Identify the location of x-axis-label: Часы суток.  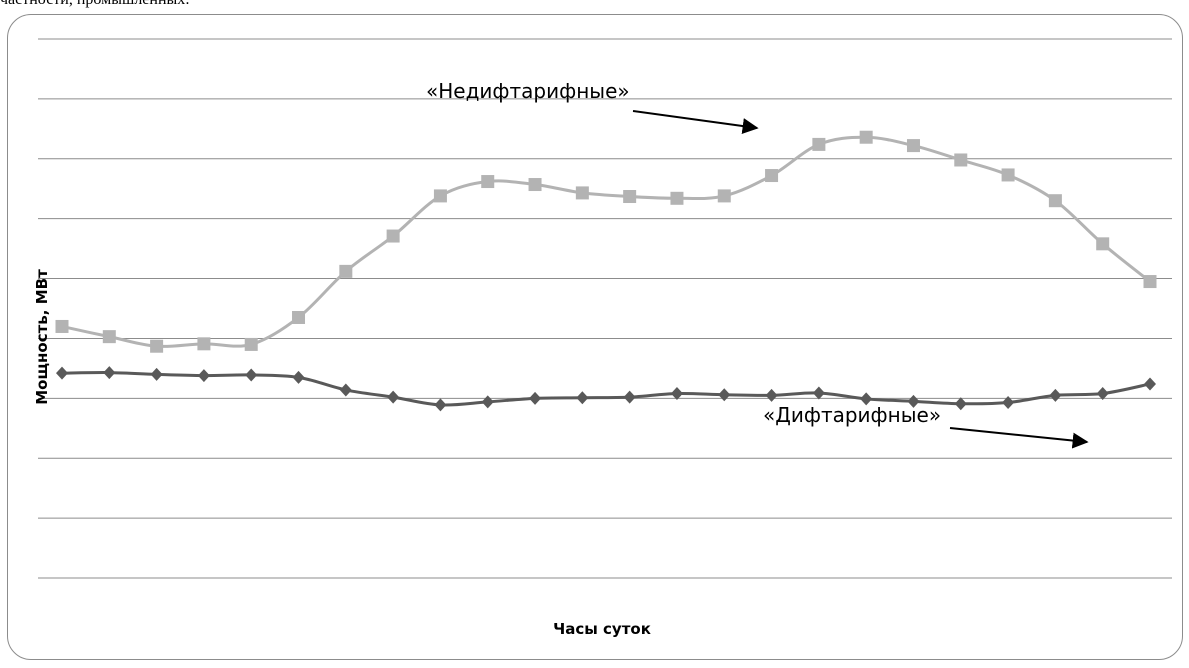
(602, 629).